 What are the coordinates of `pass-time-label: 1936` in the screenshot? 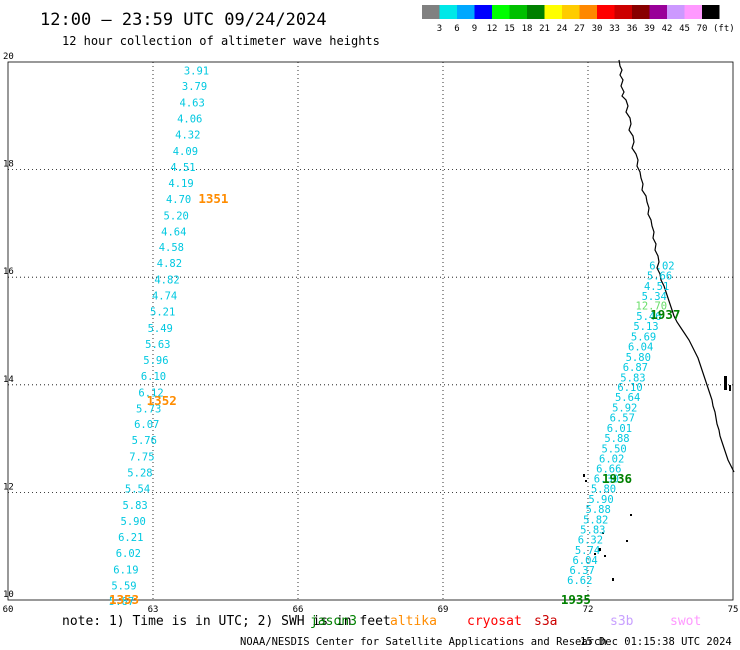 It's located at (617, 478).